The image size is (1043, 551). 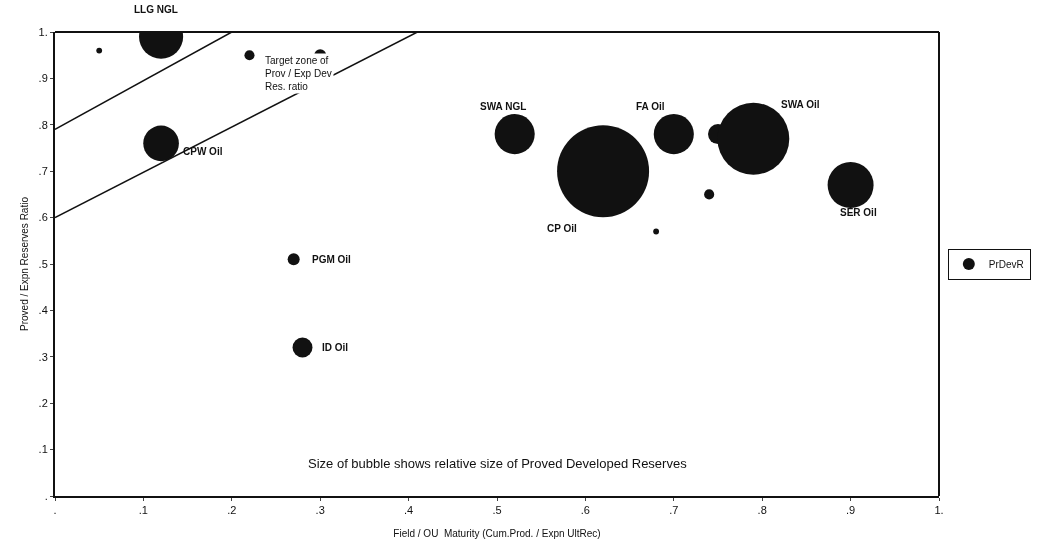 I want to click on annotation: FA Oil, so click(x=650, y=106).